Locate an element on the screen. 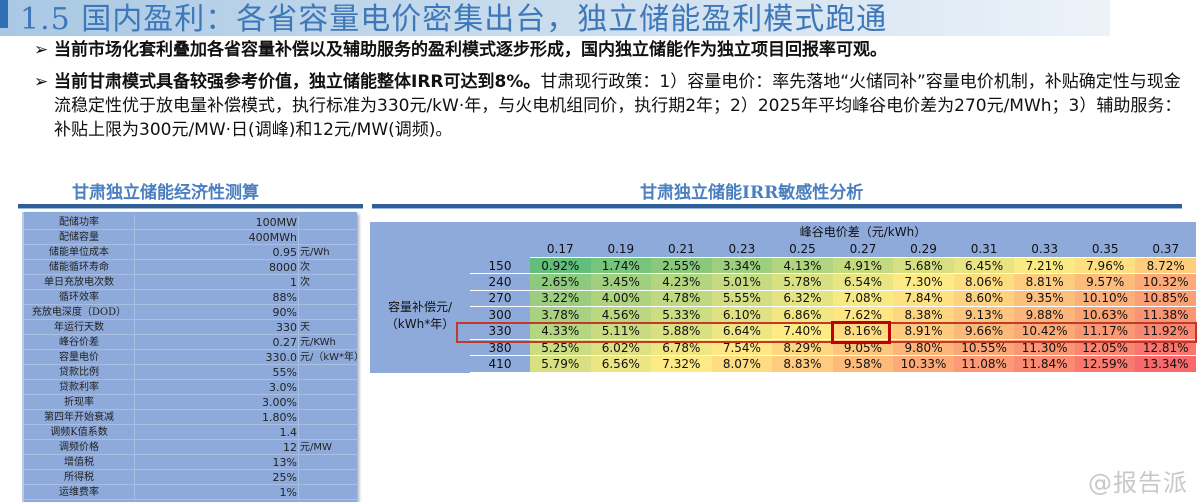 The width and height of the screenshot is (1200, 502). heatmap-cell: 8.38% is located at coordinates (923, 315).